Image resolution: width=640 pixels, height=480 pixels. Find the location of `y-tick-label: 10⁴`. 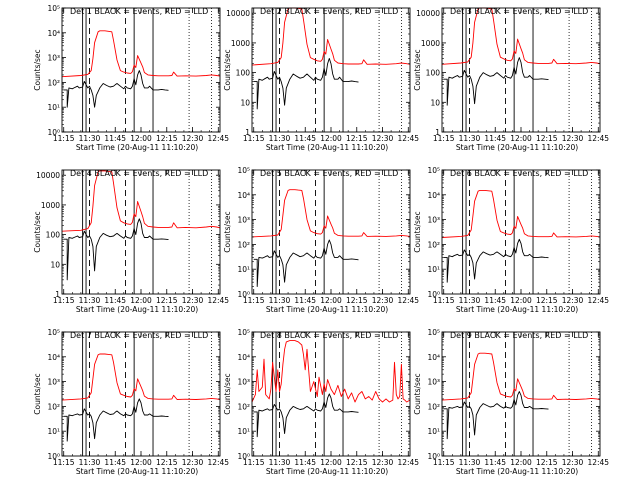

y-tick-label: 10⁴ is located at coordinates (53, 357).